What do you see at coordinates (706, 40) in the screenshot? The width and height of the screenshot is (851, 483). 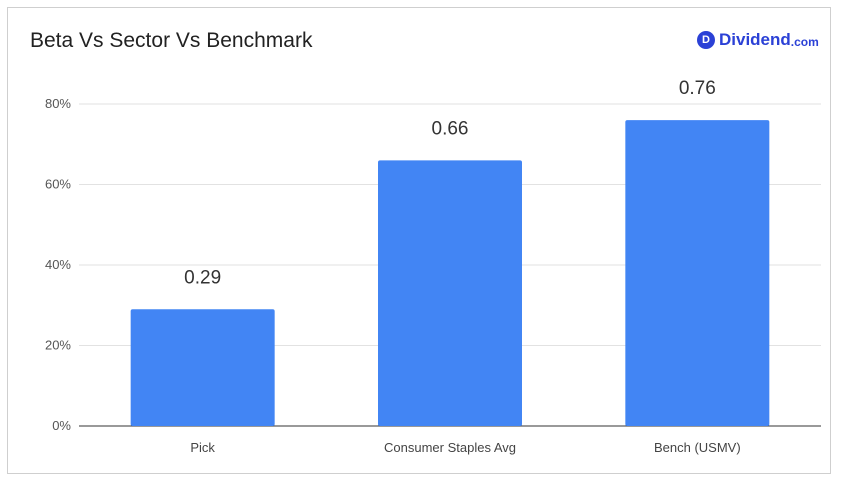 I see `dividend-logo-icon: D` at bounding box center [706, 40].